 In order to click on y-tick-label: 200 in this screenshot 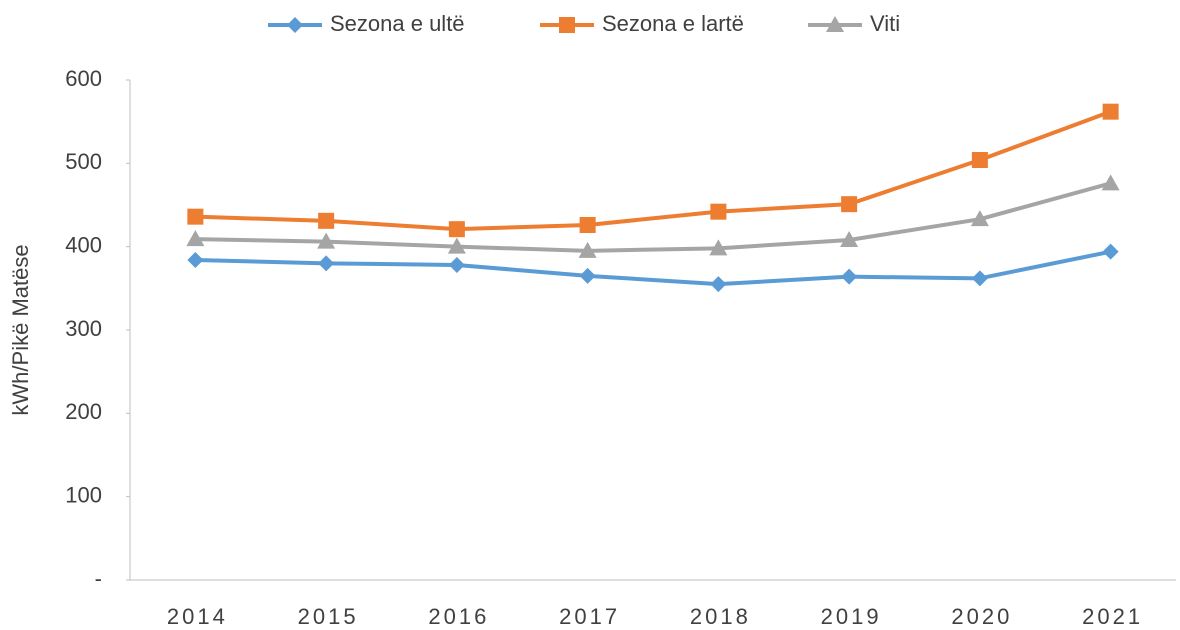, I will do `click(83, 411)`.